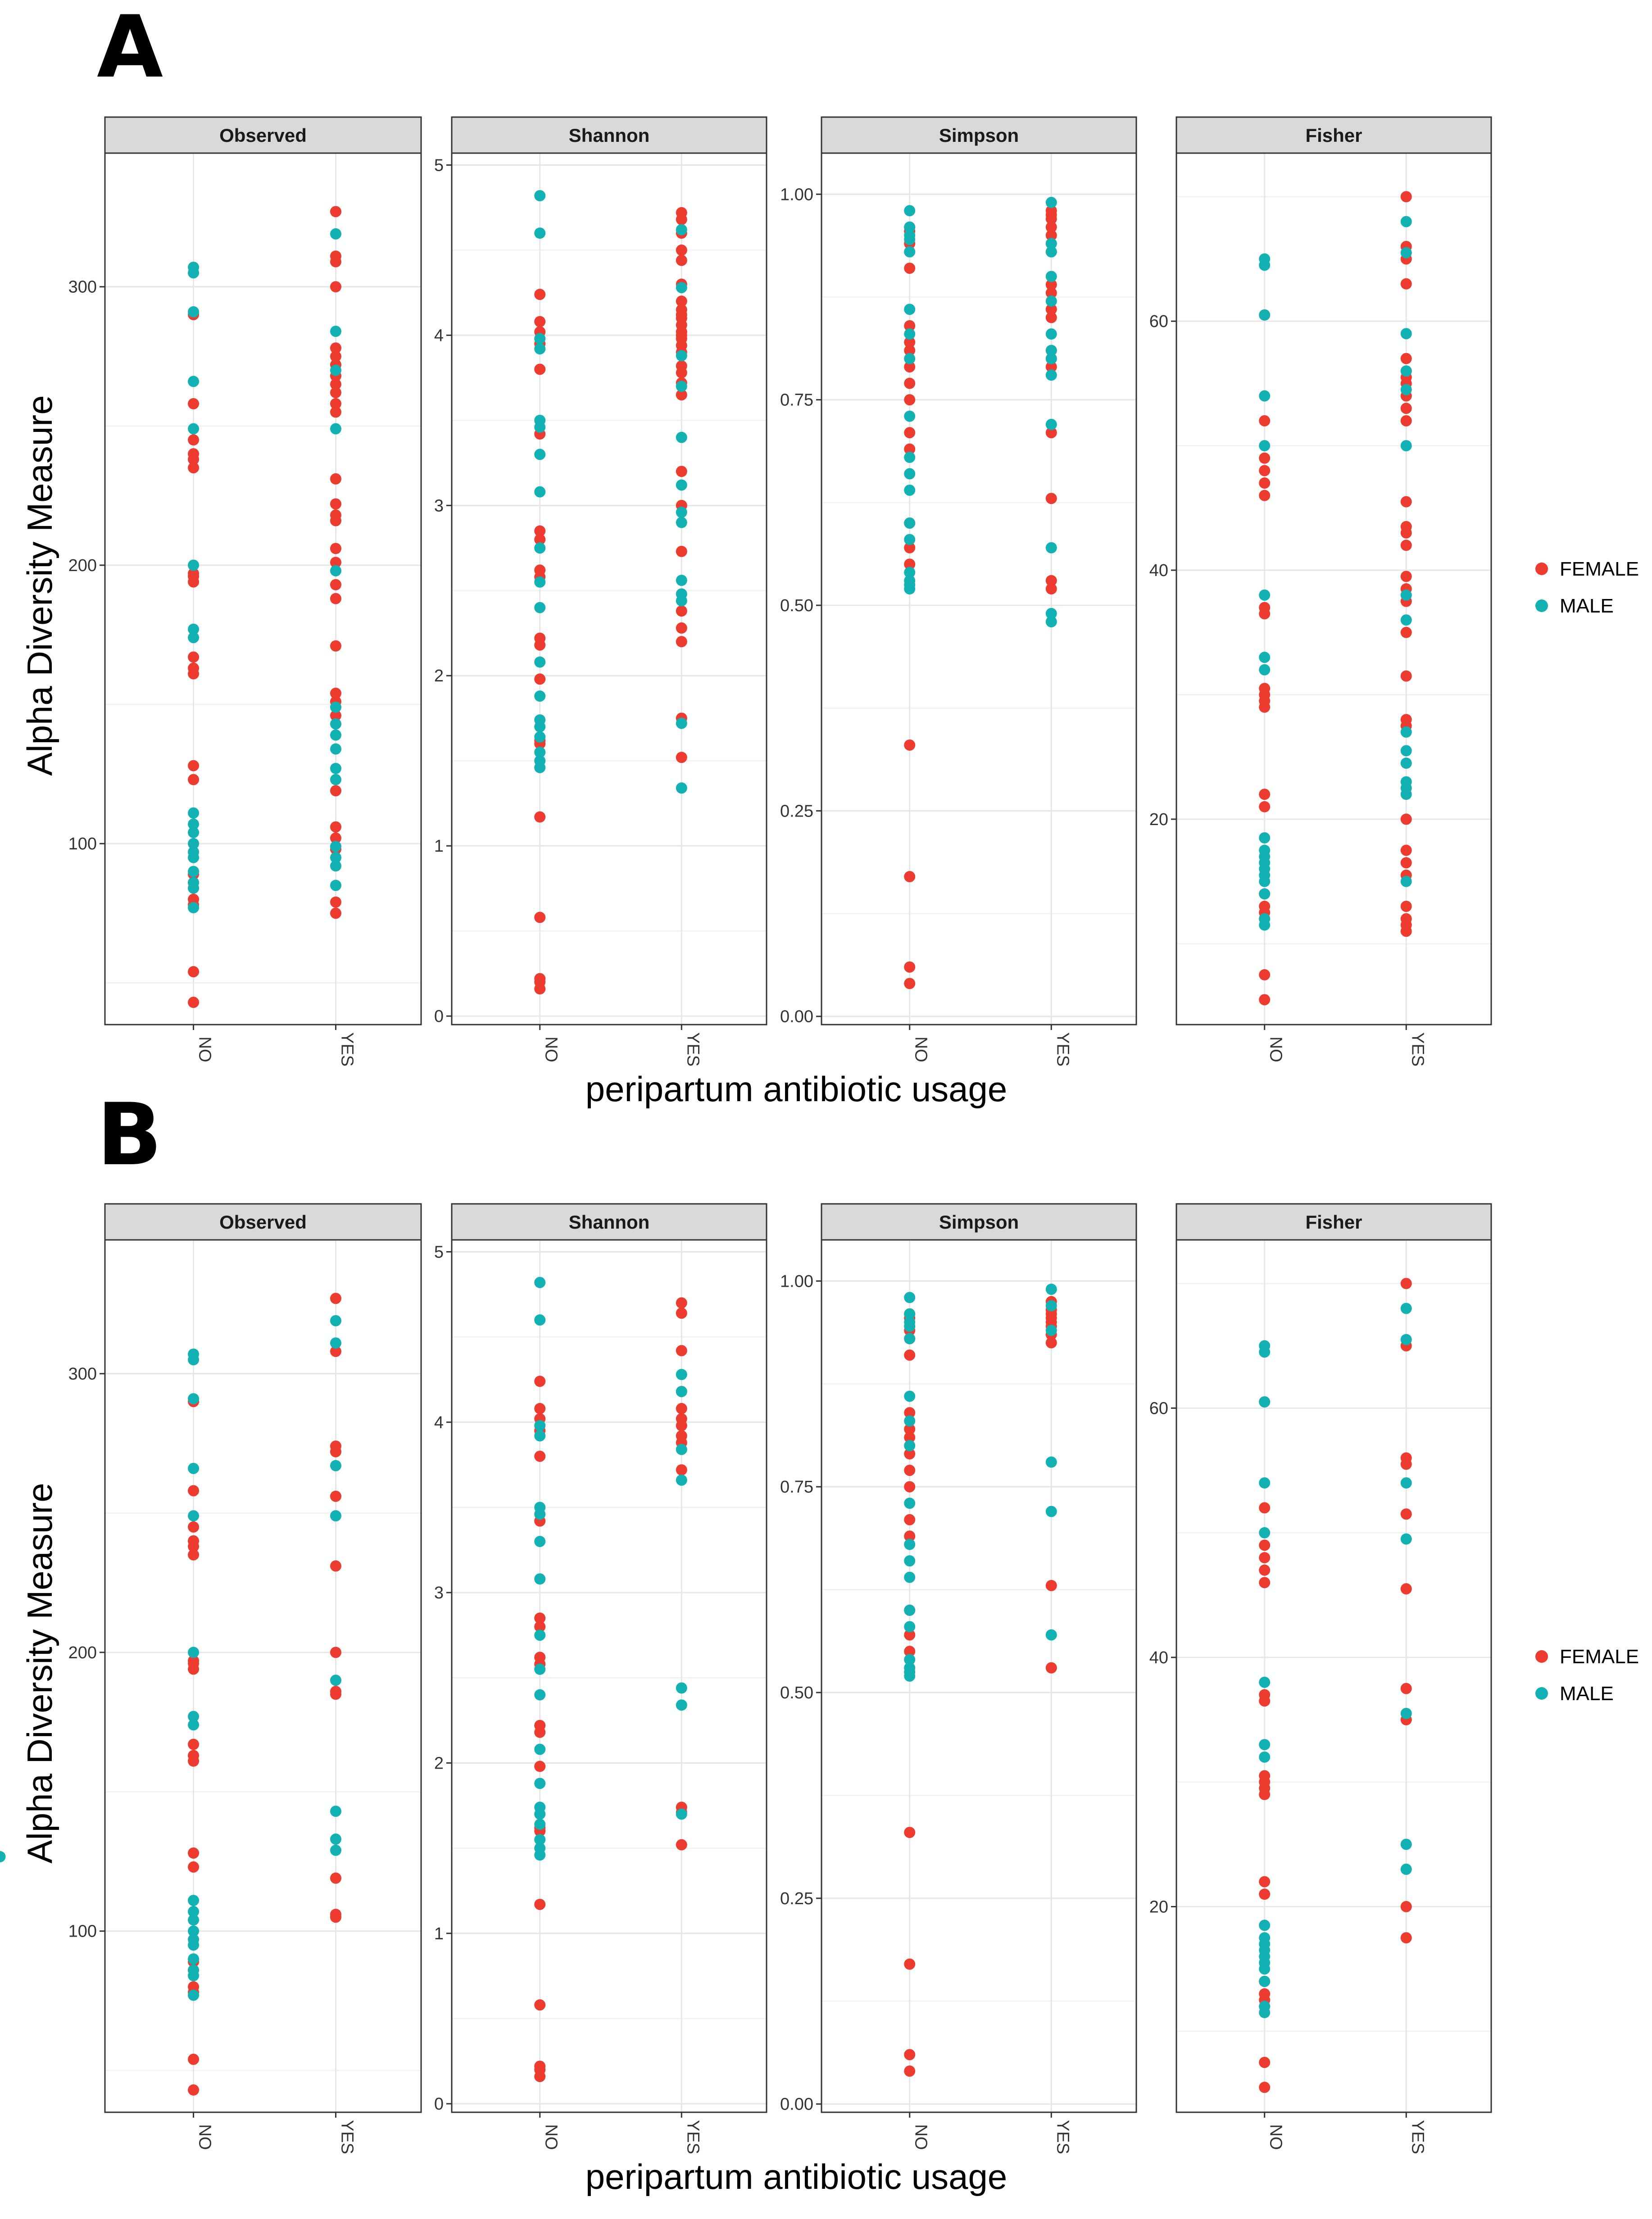  I want to click on x-axis-title: peripartum antibiotic usage, so click(796, 1089).